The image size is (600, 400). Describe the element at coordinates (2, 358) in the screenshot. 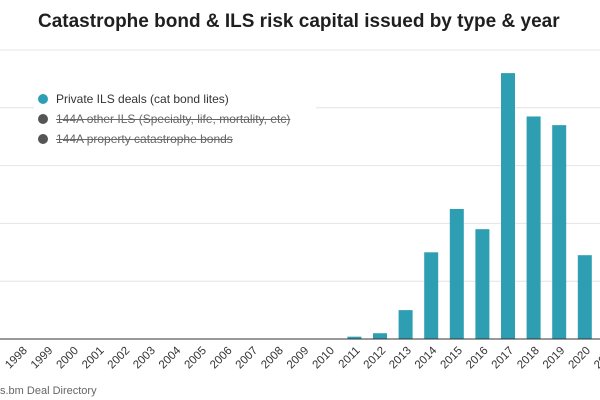

I see `x-tick-label-1997: 1997` at that location.